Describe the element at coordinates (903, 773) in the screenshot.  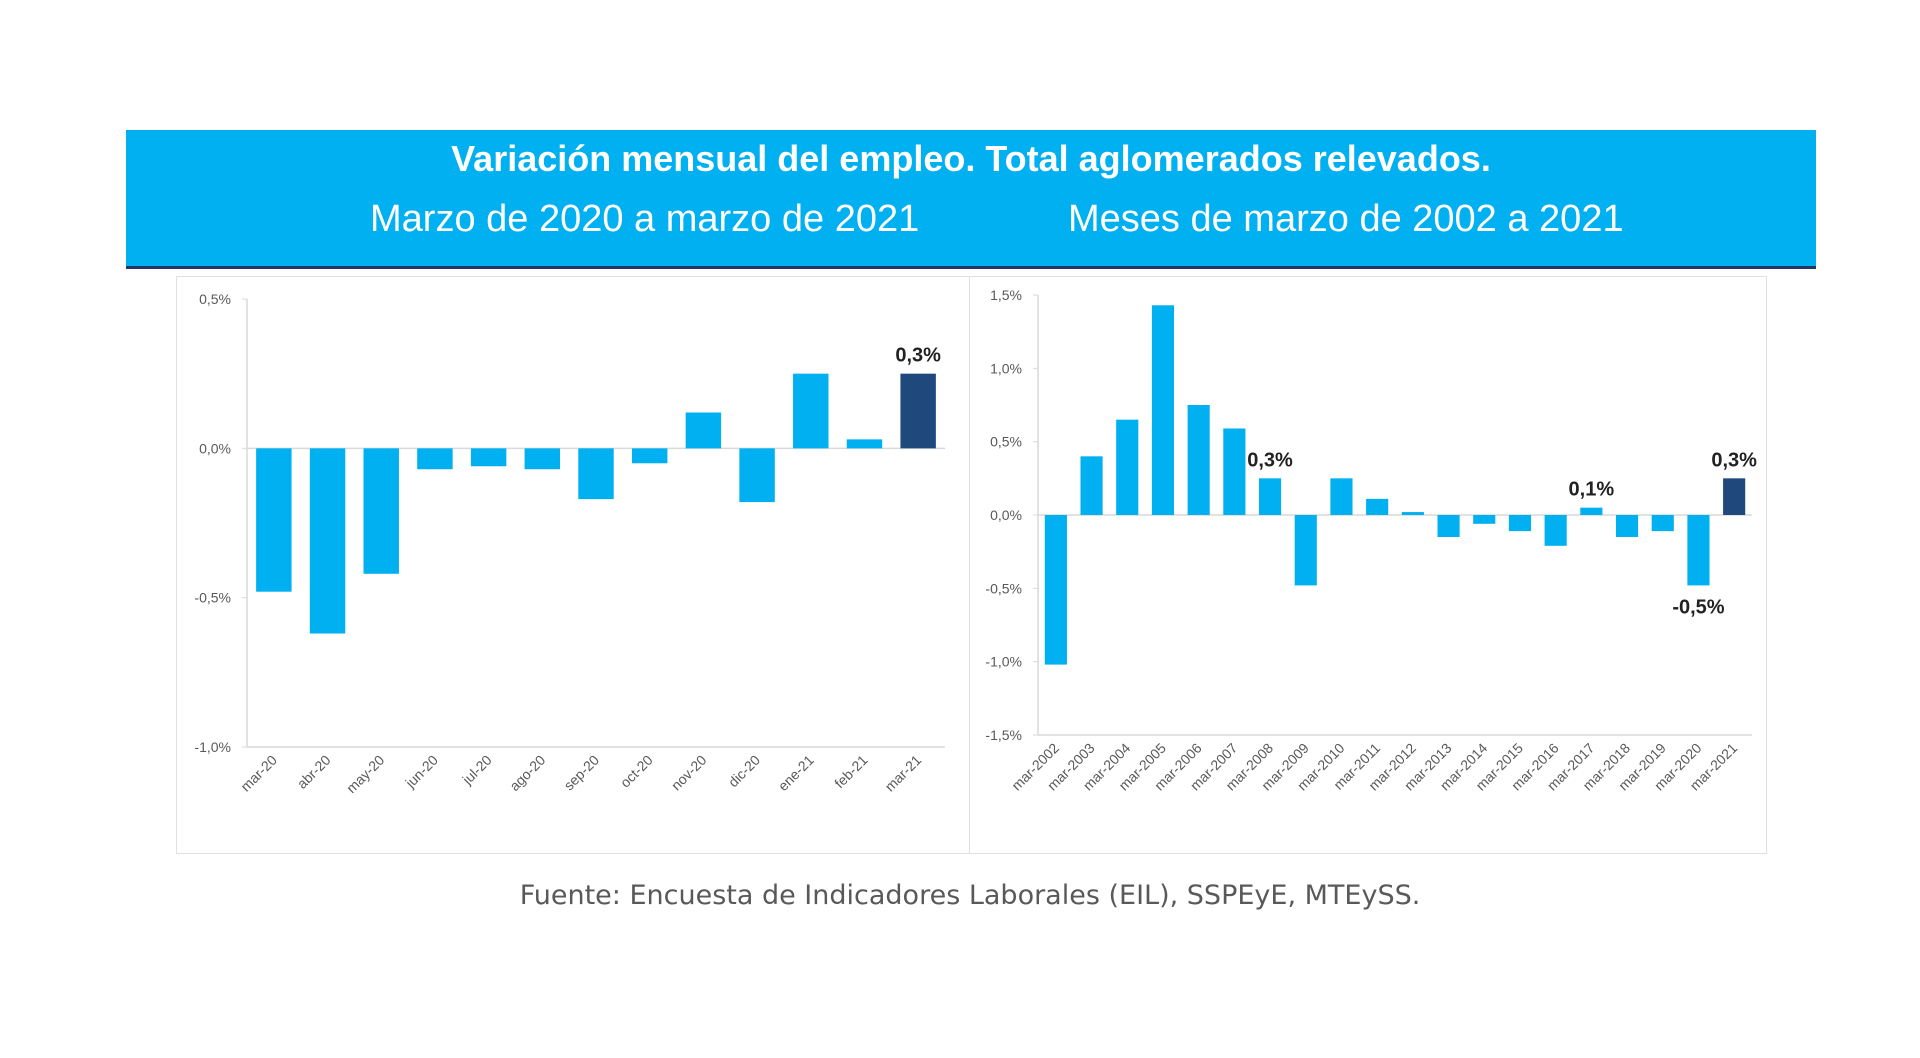
I see `monthly-category-label: mar-21` at that location.